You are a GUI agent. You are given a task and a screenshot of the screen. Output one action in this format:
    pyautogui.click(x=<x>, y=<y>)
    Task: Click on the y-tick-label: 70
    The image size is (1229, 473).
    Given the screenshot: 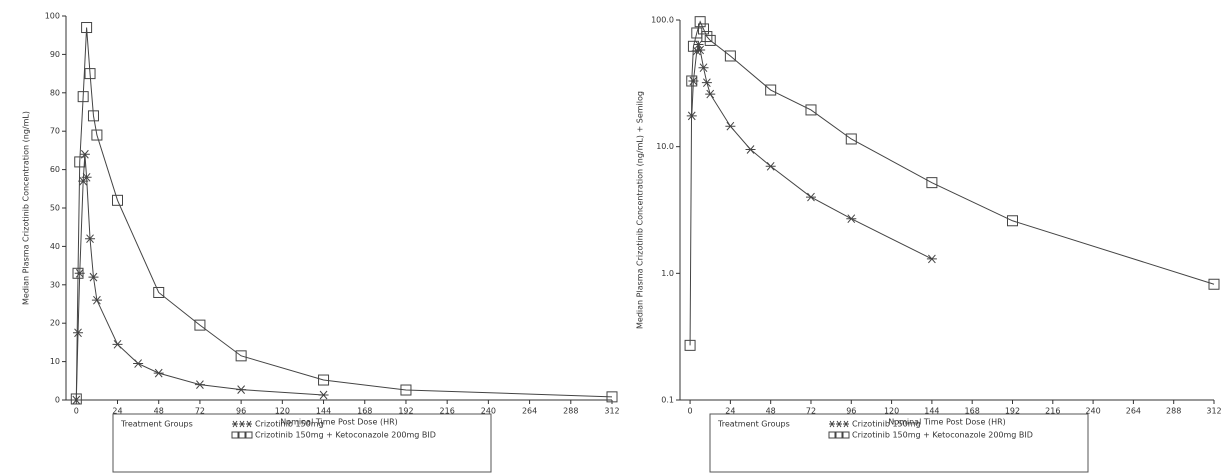 What is the action you would take?
    pyautogui.click(x=55, y=131)
    